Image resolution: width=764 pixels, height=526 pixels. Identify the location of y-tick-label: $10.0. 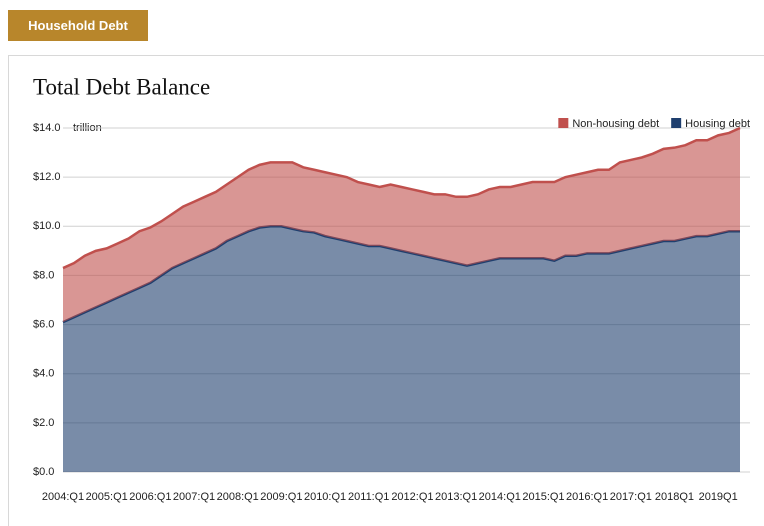
(47, 226).